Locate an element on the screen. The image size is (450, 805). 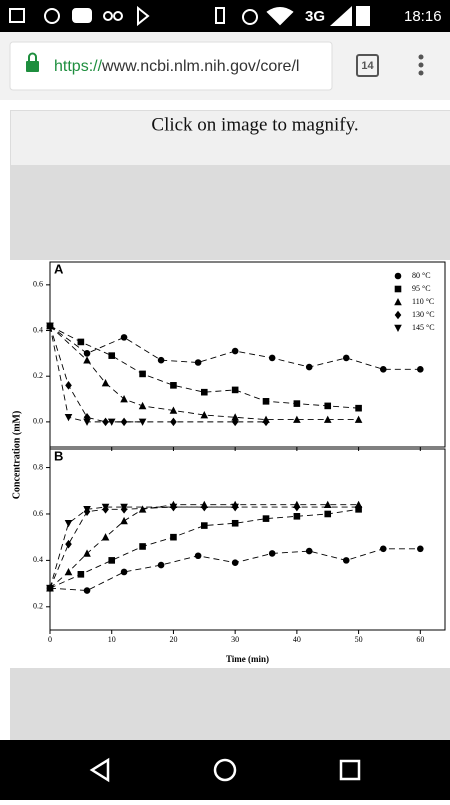
home-button is located at coordinates (225, 770).